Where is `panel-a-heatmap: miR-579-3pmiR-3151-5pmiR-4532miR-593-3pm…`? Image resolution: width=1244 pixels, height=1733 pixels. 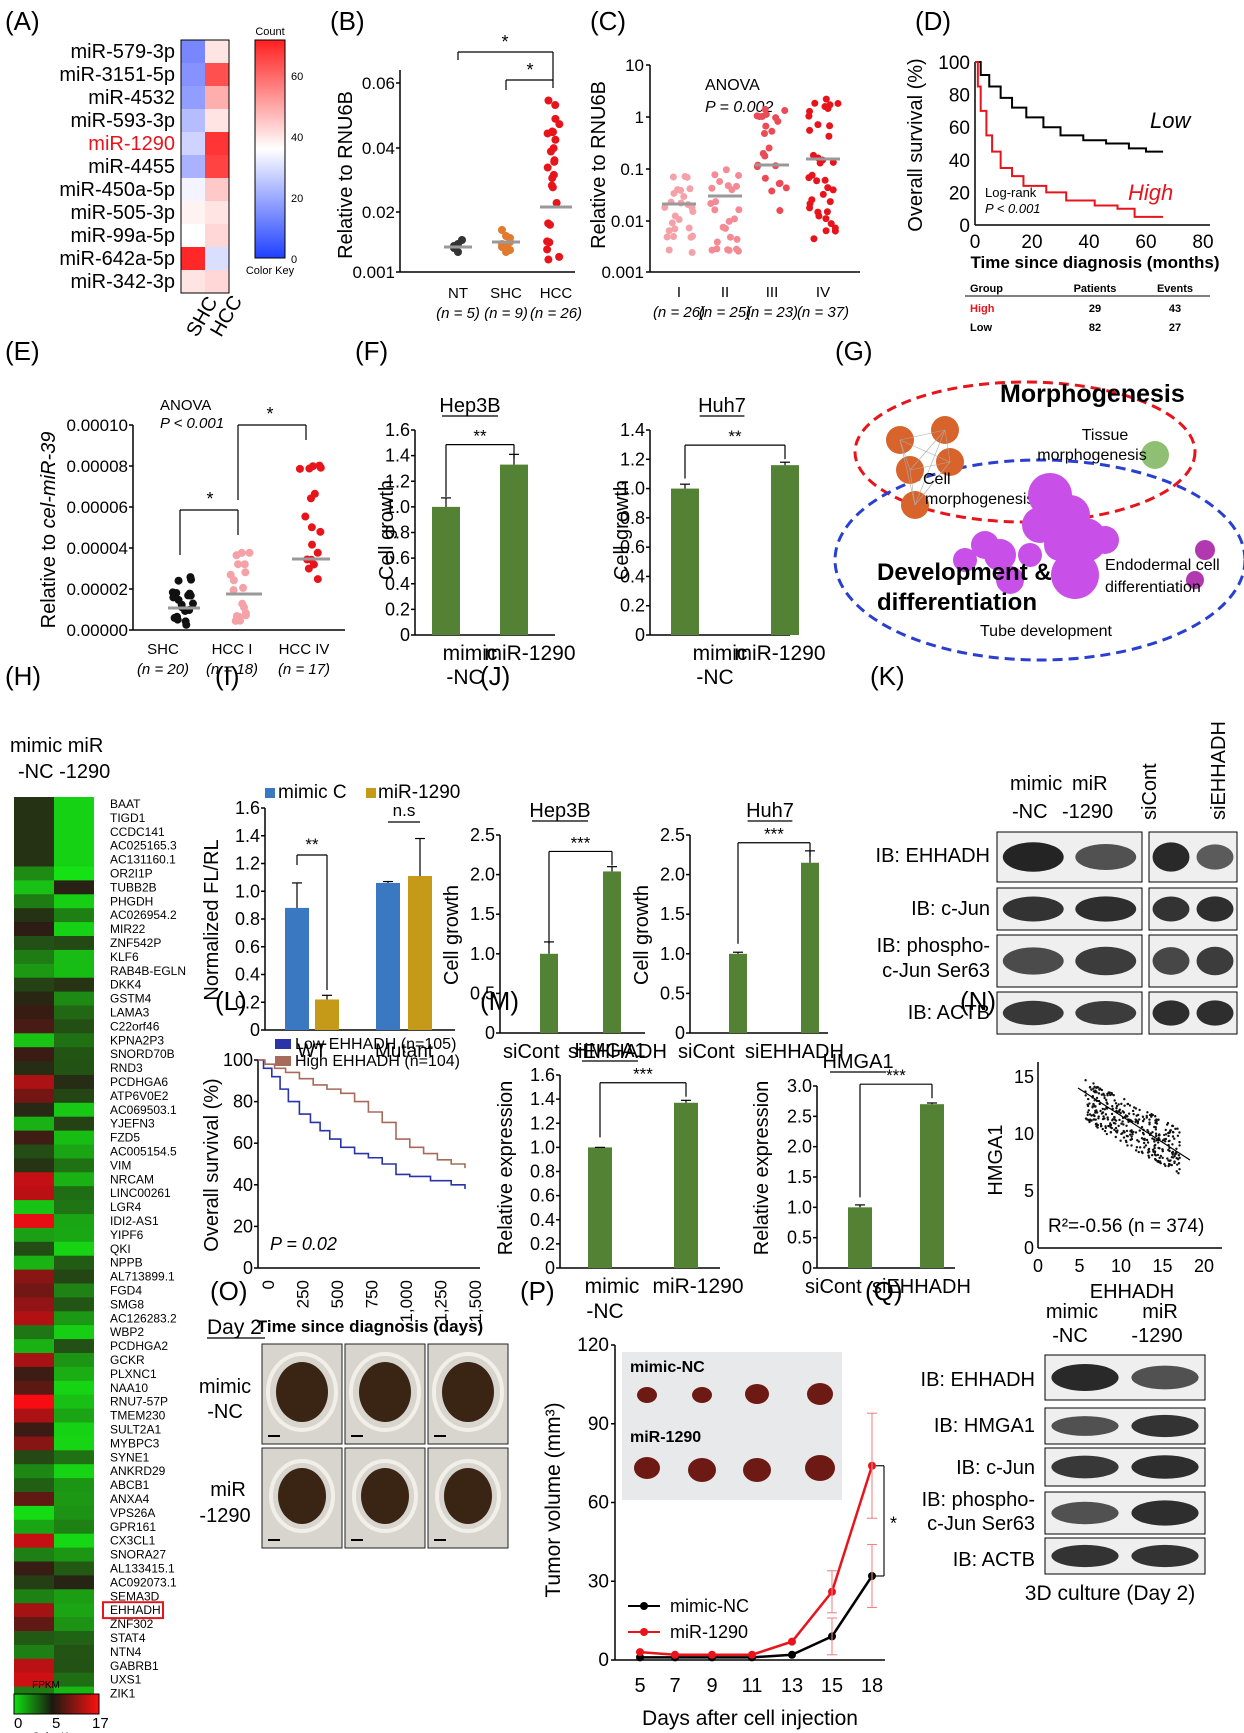 panel-a-heatmap: miR-579-3pmiR-3151-5pmiR-4532miR-593-3pm… is located at coordinates (181, 183).